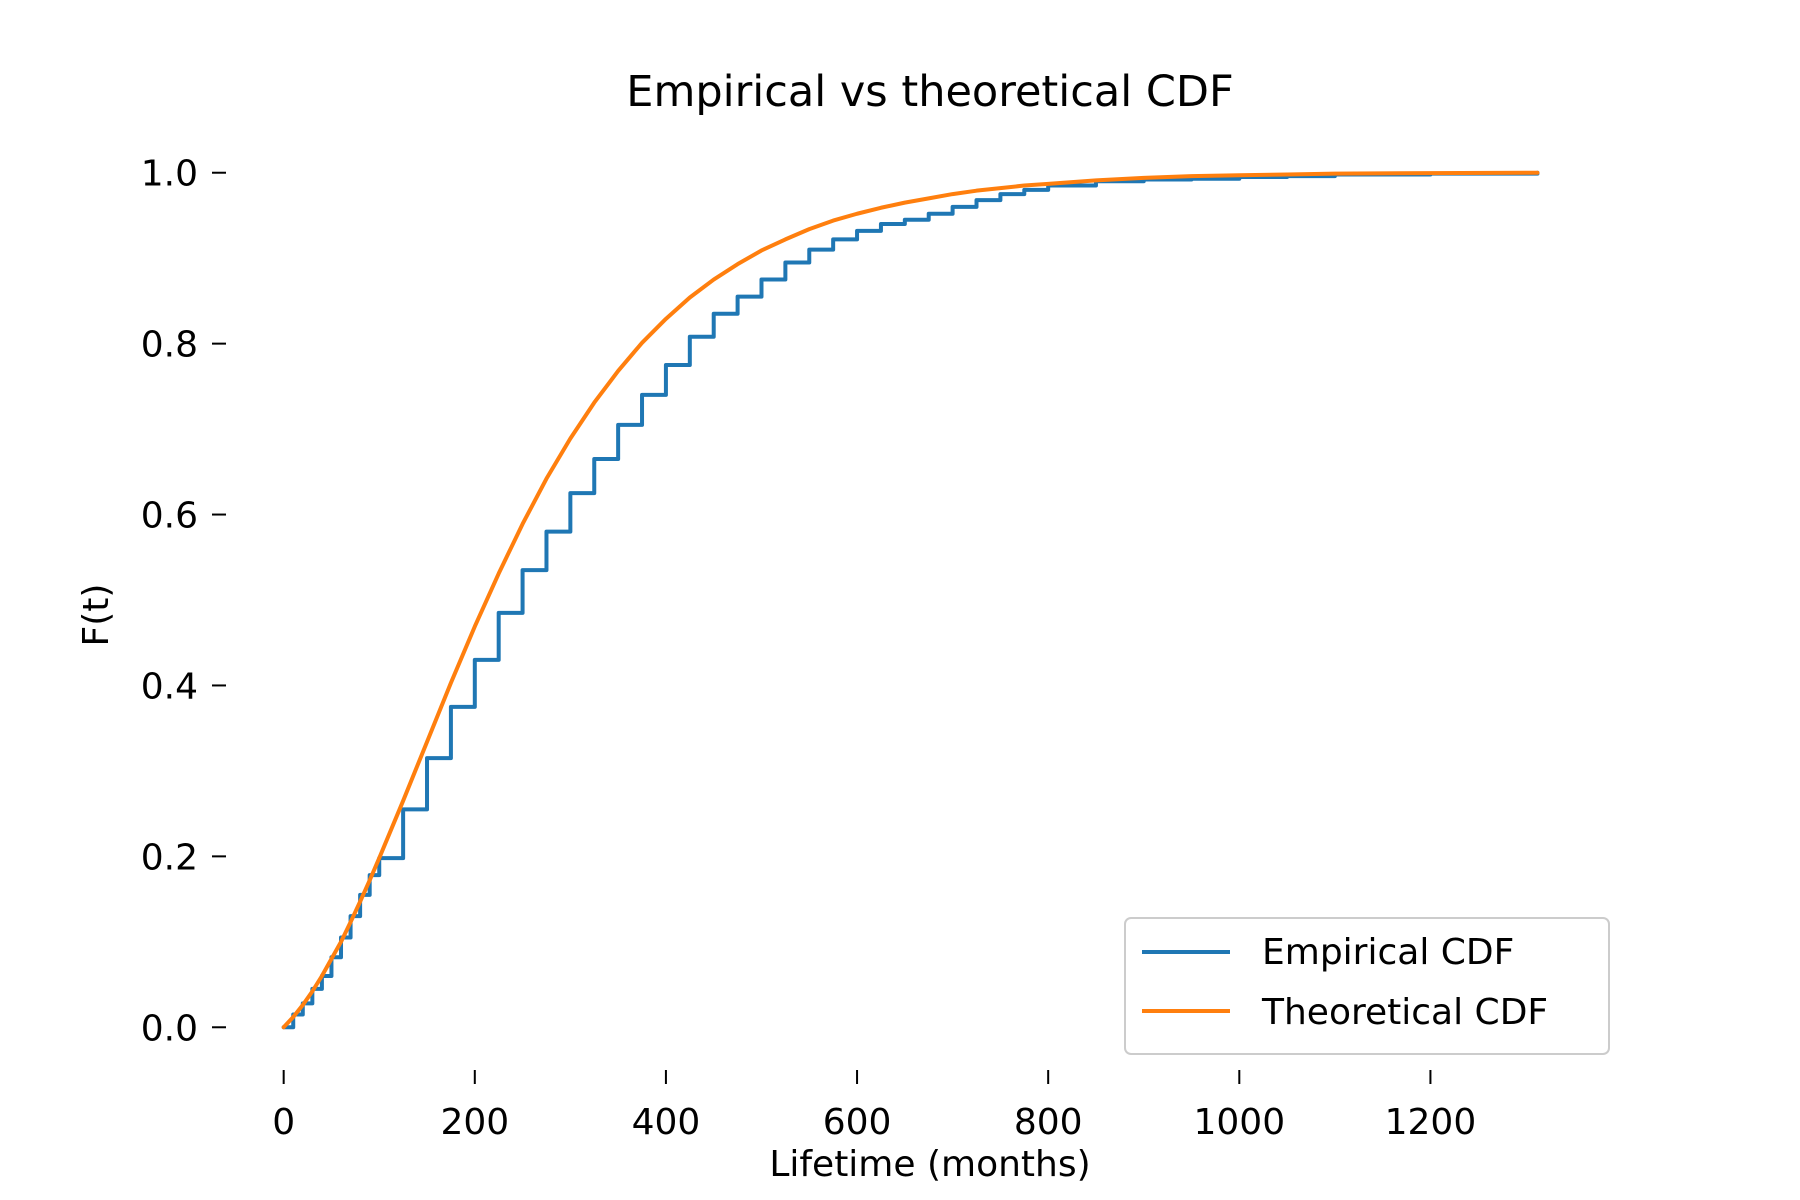 The image size is (1800, 1200). I want to click on legend-label-empirical: Empirical CDF, so click(1388, 952).